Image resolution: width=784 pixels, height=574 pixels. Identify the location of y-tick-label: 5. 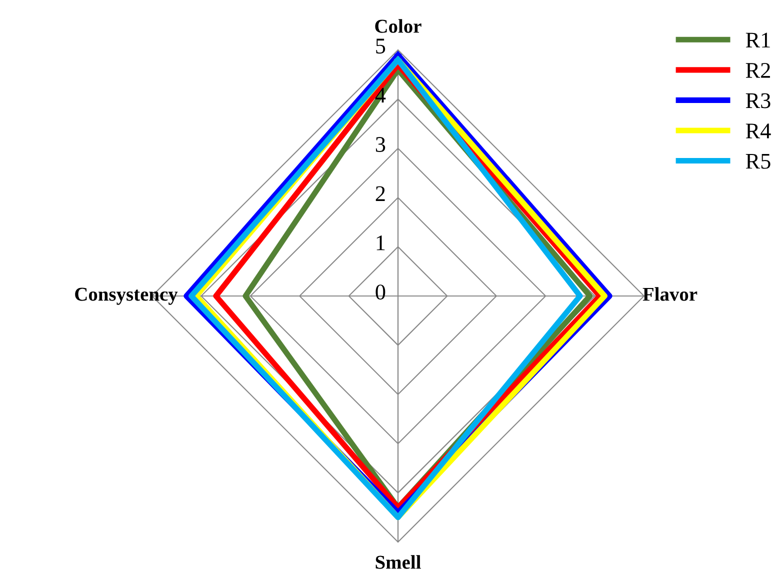
(381, 46).